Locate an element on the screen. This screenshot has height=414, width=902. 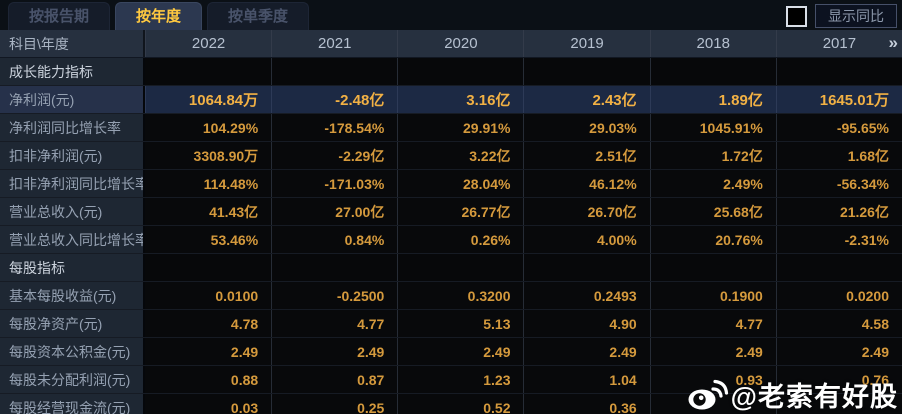
tab-bar: 按报告期 按年度 按单季度 显示同比 is located at coordinates (451, 15).